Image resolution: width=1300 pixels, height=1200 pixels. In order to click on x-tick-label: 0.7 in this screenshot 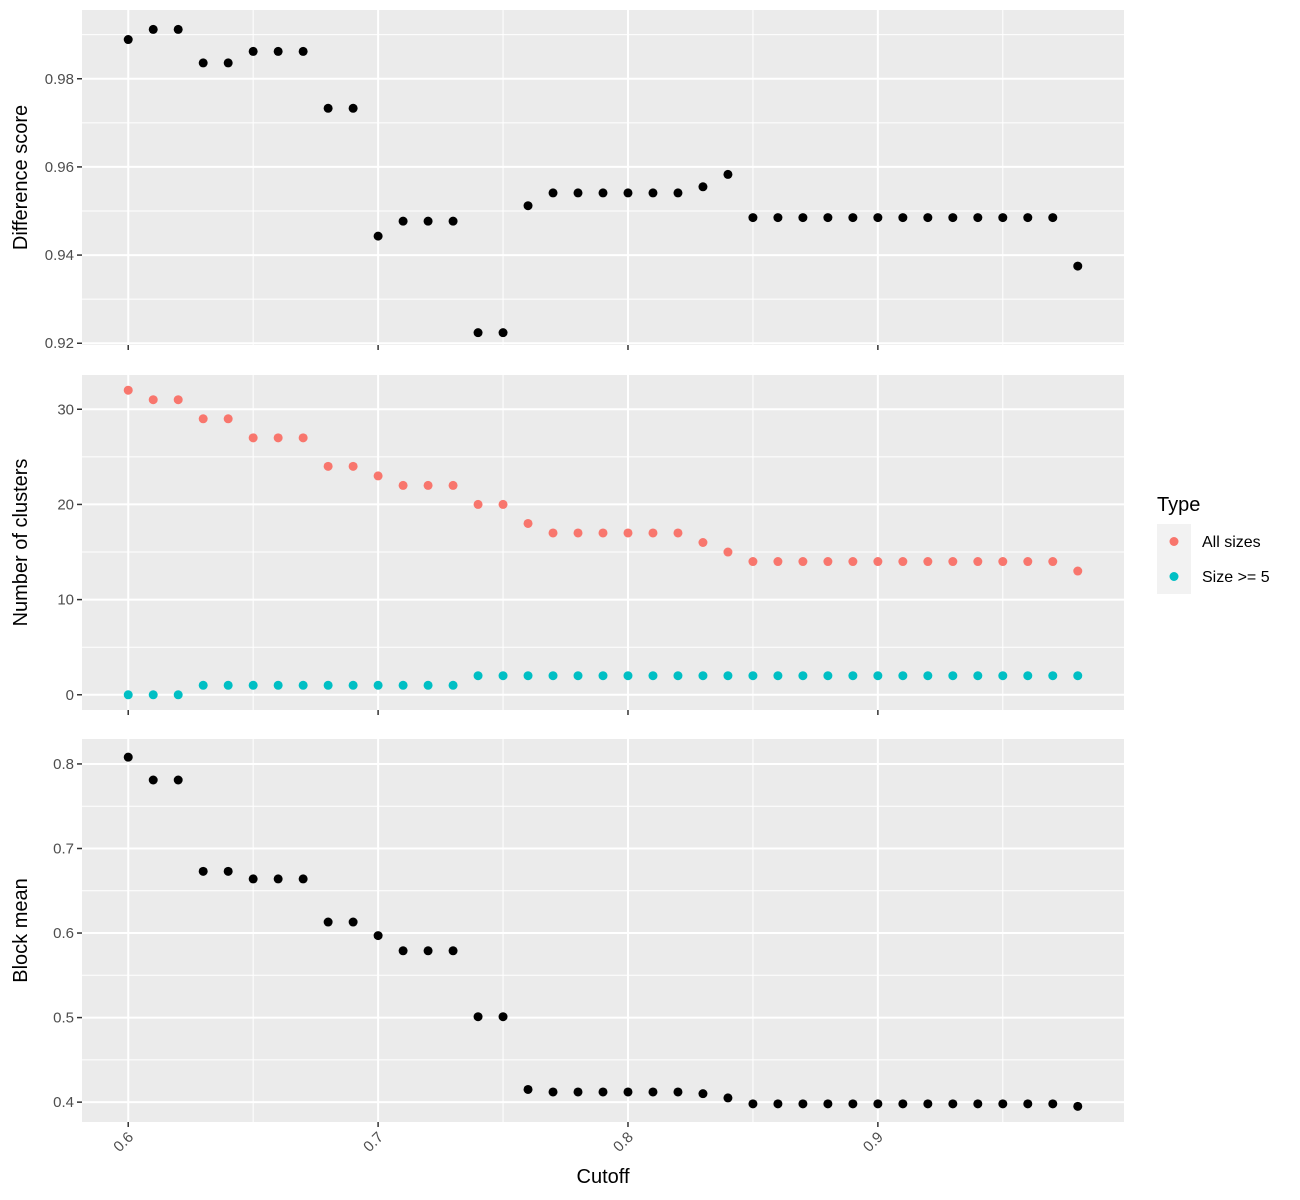, I will do `click(373, 1142)`.